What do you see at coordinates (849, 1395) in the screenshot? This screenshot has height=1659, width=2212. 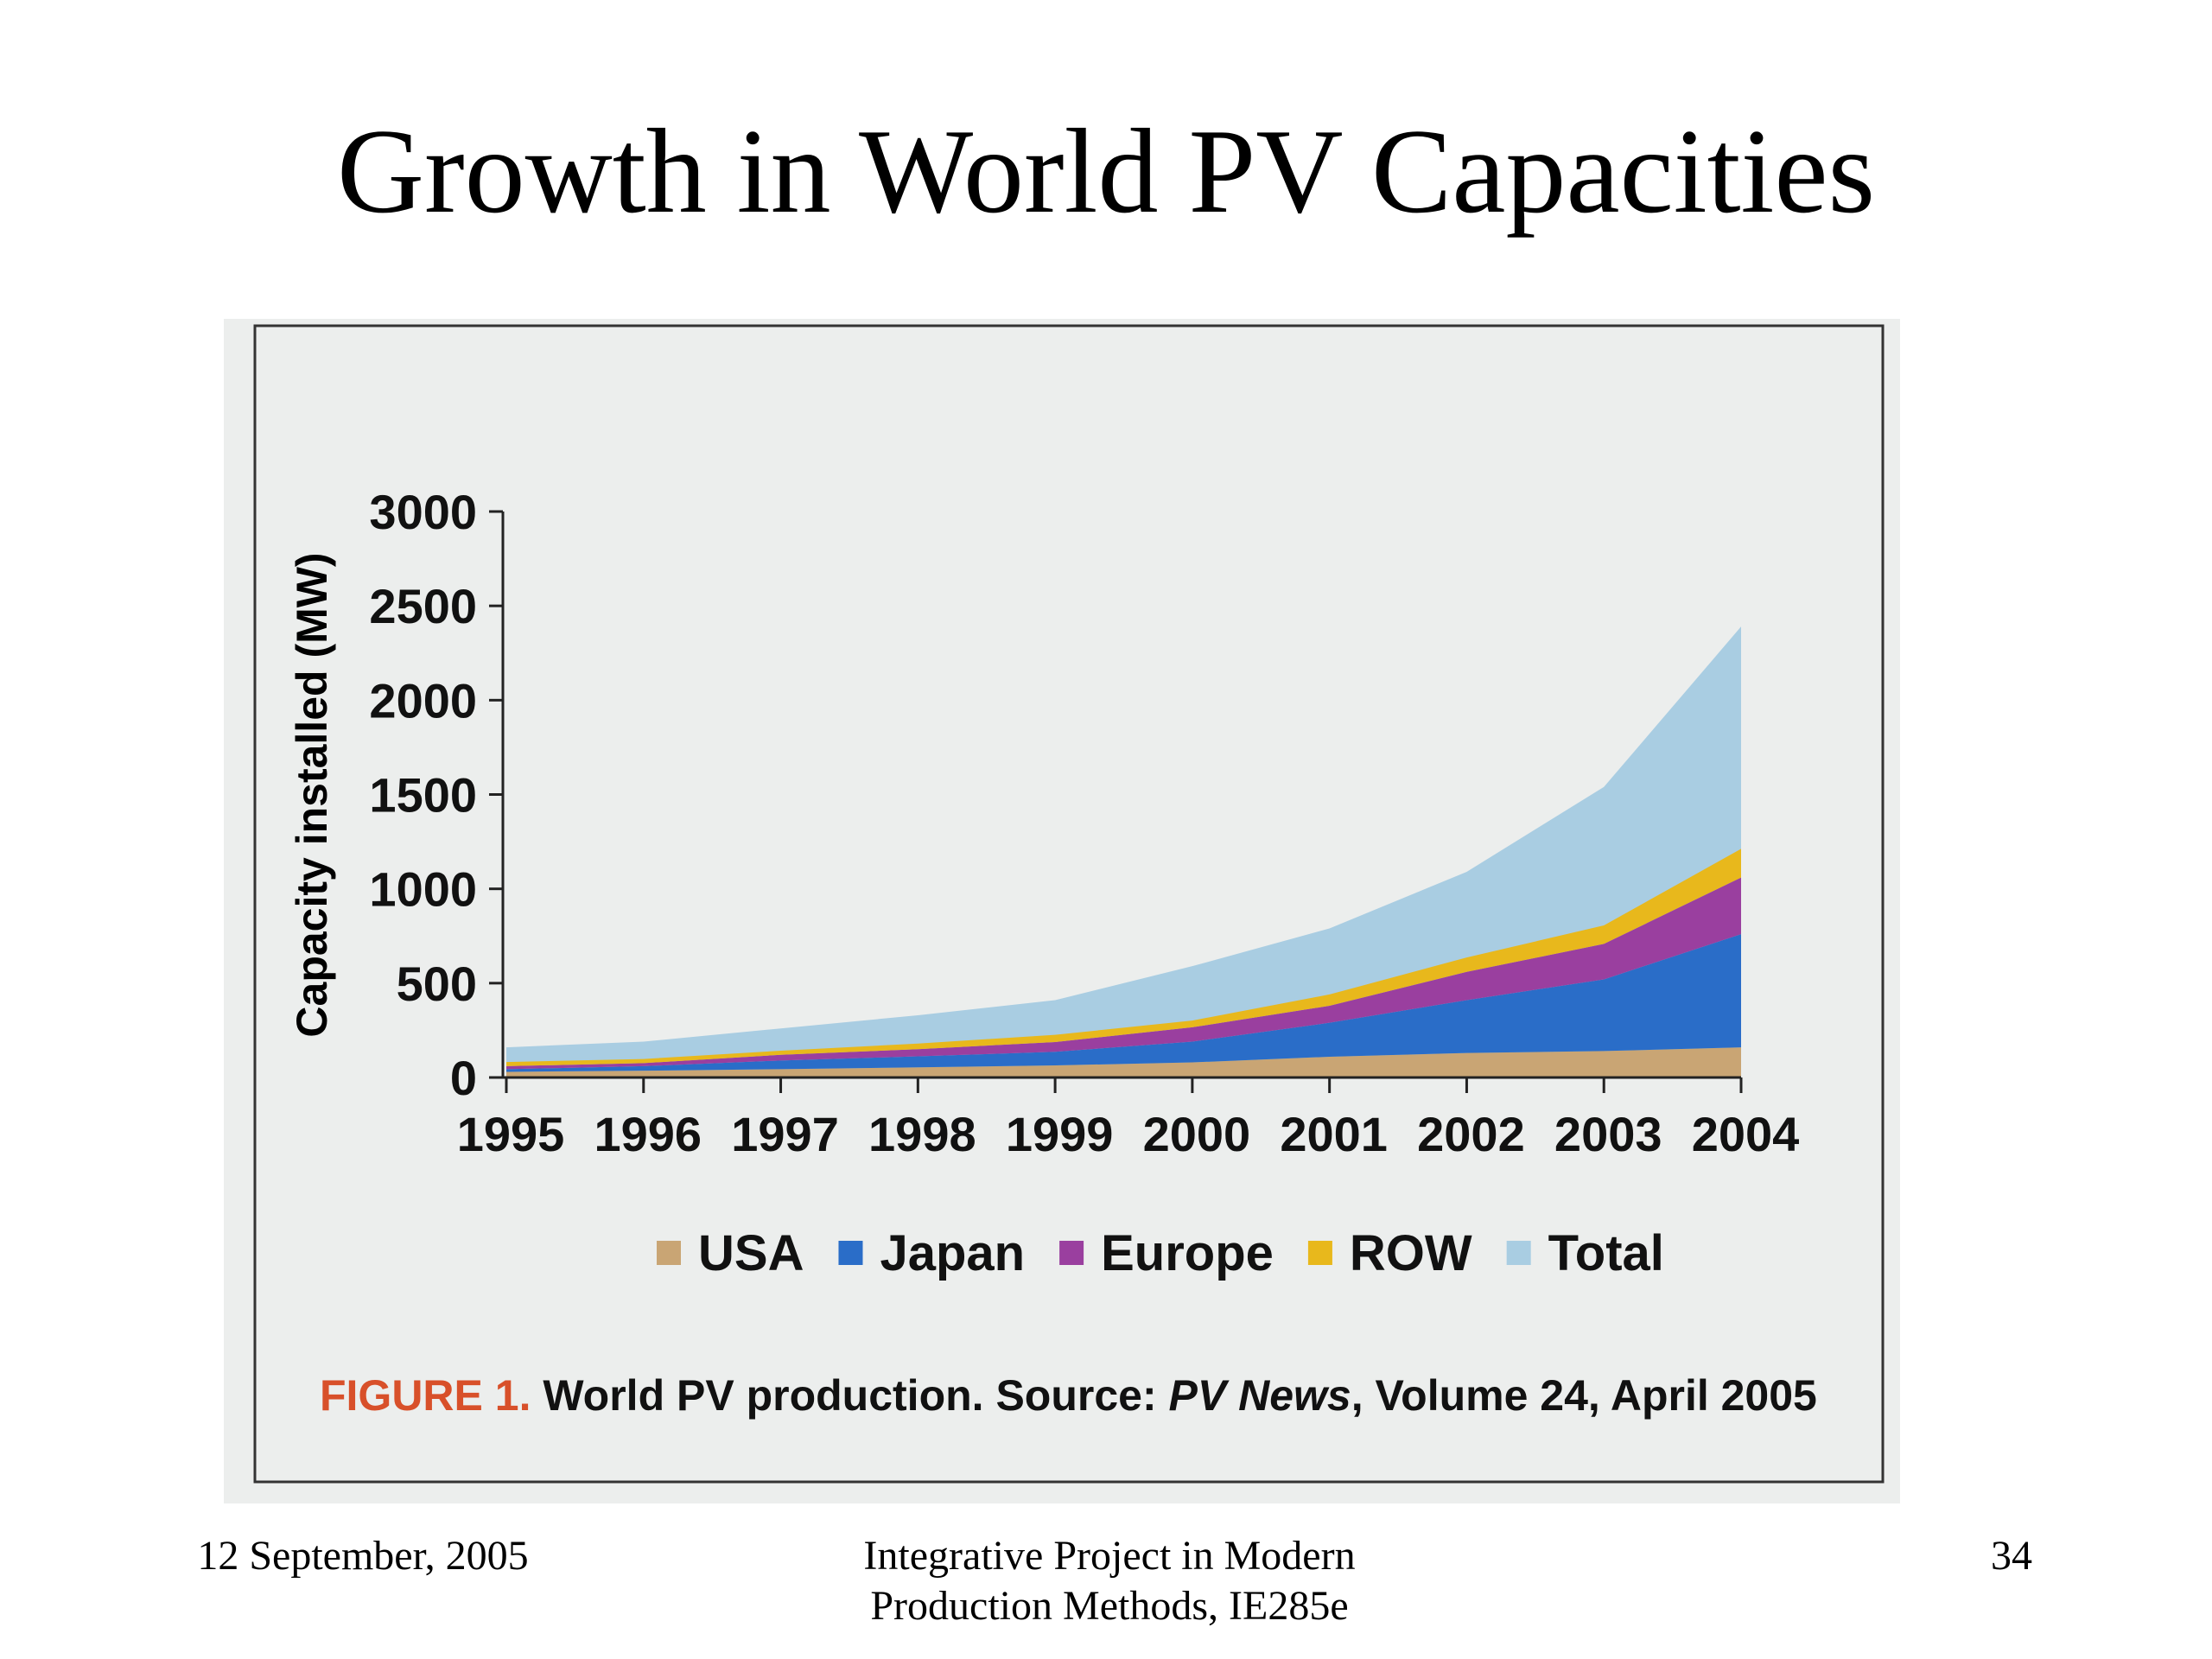 I see `caption-text: World PV production. Source:` at bounding box center [849, 1395].